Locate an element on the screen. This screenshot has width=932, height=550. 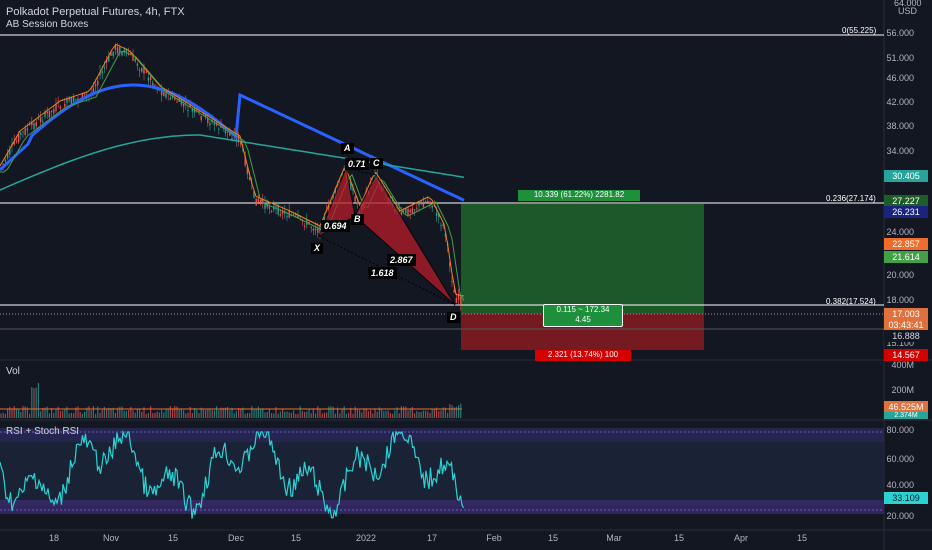
symbol-title: Polkadot Perpetual Futures, 4h, FTX is located at coordinates (95, 12).